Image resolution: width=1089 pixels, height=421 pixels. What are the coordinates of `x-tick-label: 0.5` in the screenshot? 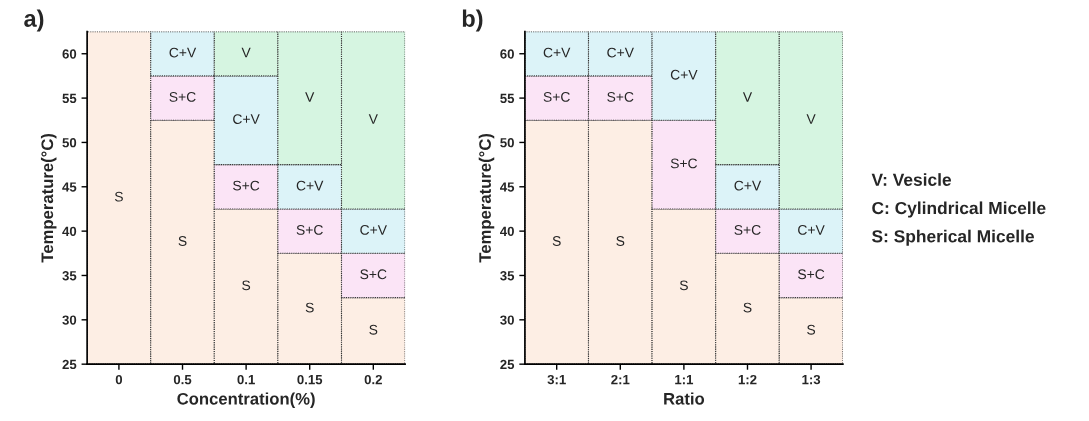 It's located at (182, 379).